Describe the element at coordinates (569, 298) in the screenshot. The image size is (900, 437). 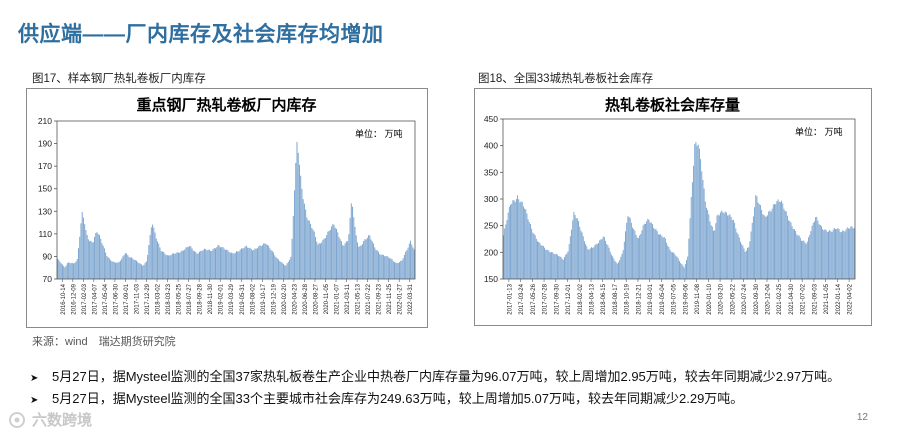
I see `x-tick-label: 2017-12-01` at that location.